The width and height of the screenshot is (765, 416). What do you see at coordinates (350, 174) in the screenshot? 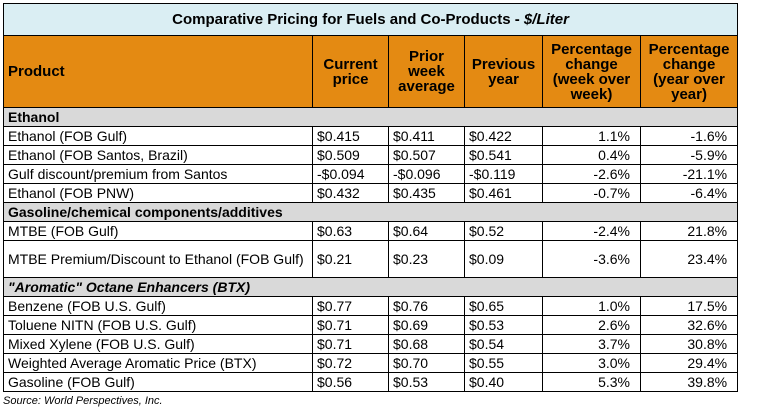
I see `cell-current: -$0.094` at bounding box center [350, 174].